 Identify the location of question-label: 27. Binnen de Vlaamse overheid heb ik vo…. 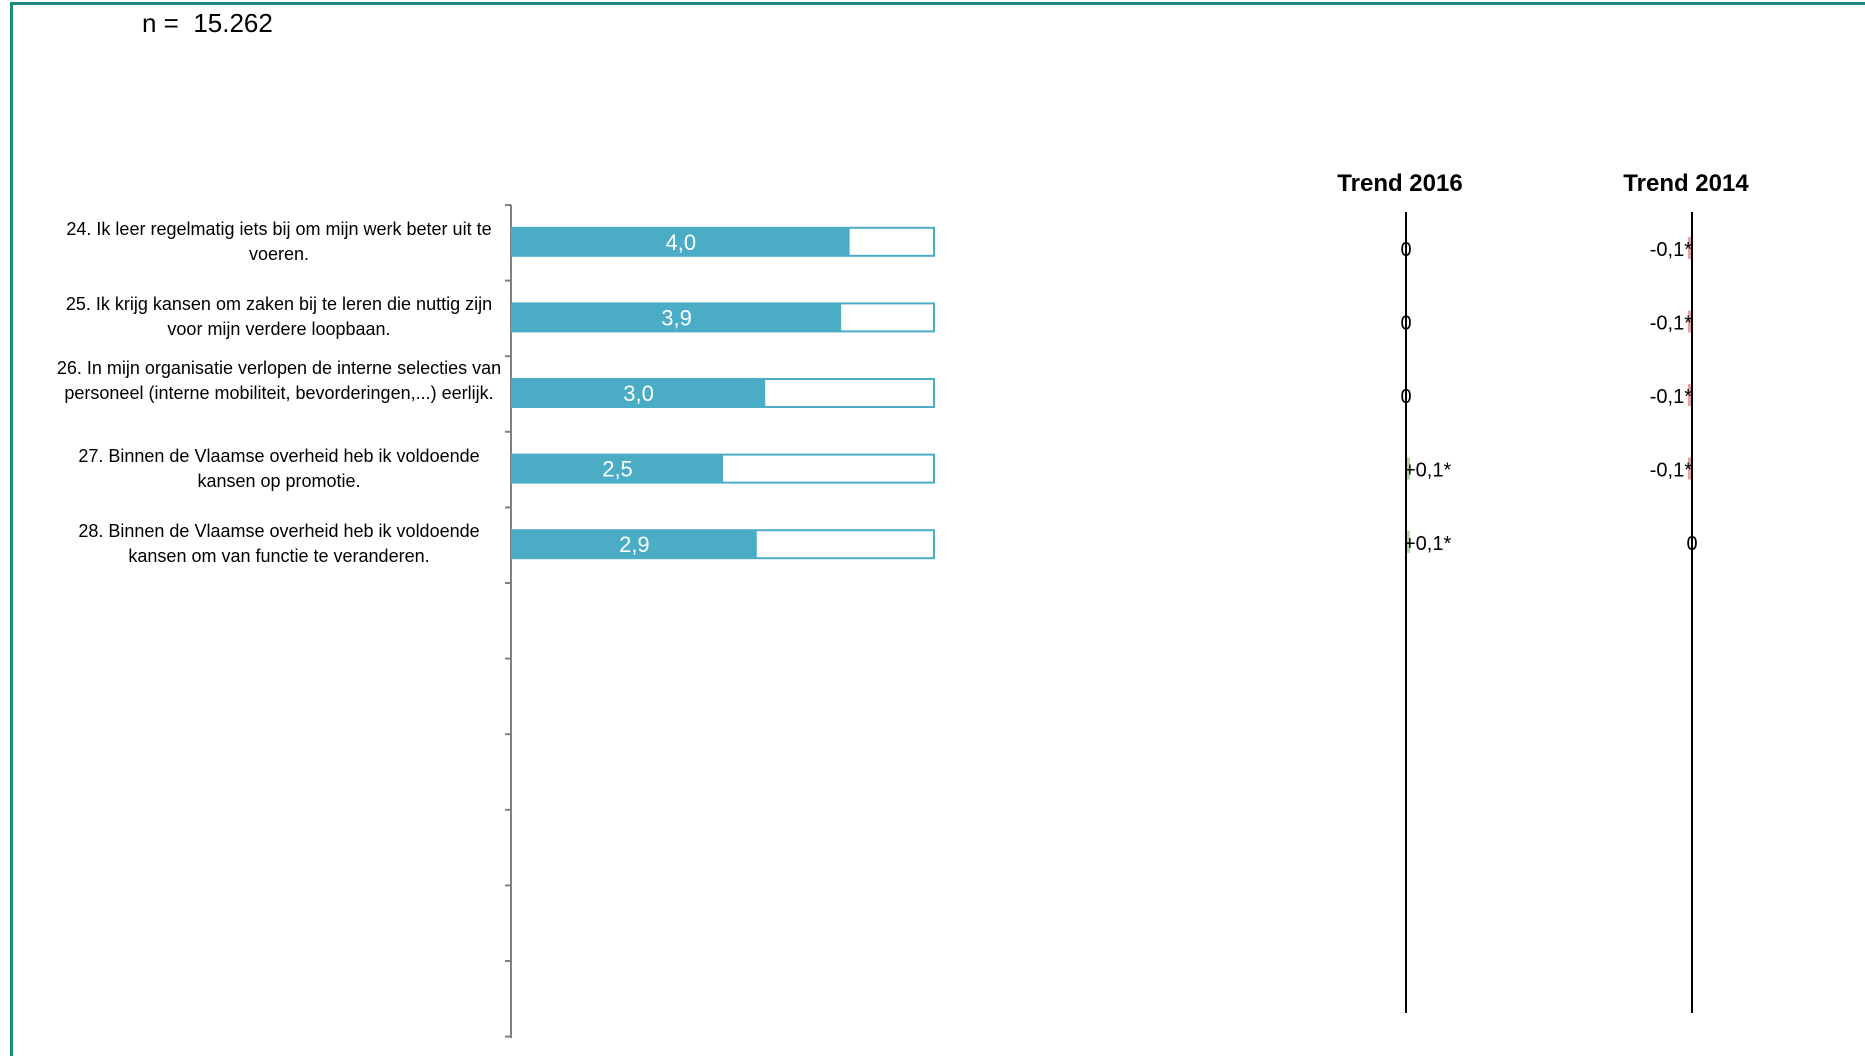
(279, 468).